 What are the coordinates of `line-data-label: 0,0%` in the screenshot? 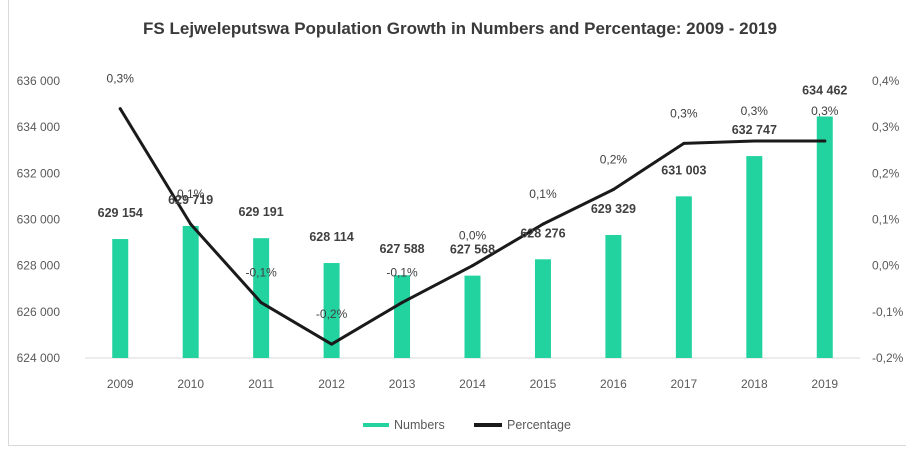 It's located at (473, 236).